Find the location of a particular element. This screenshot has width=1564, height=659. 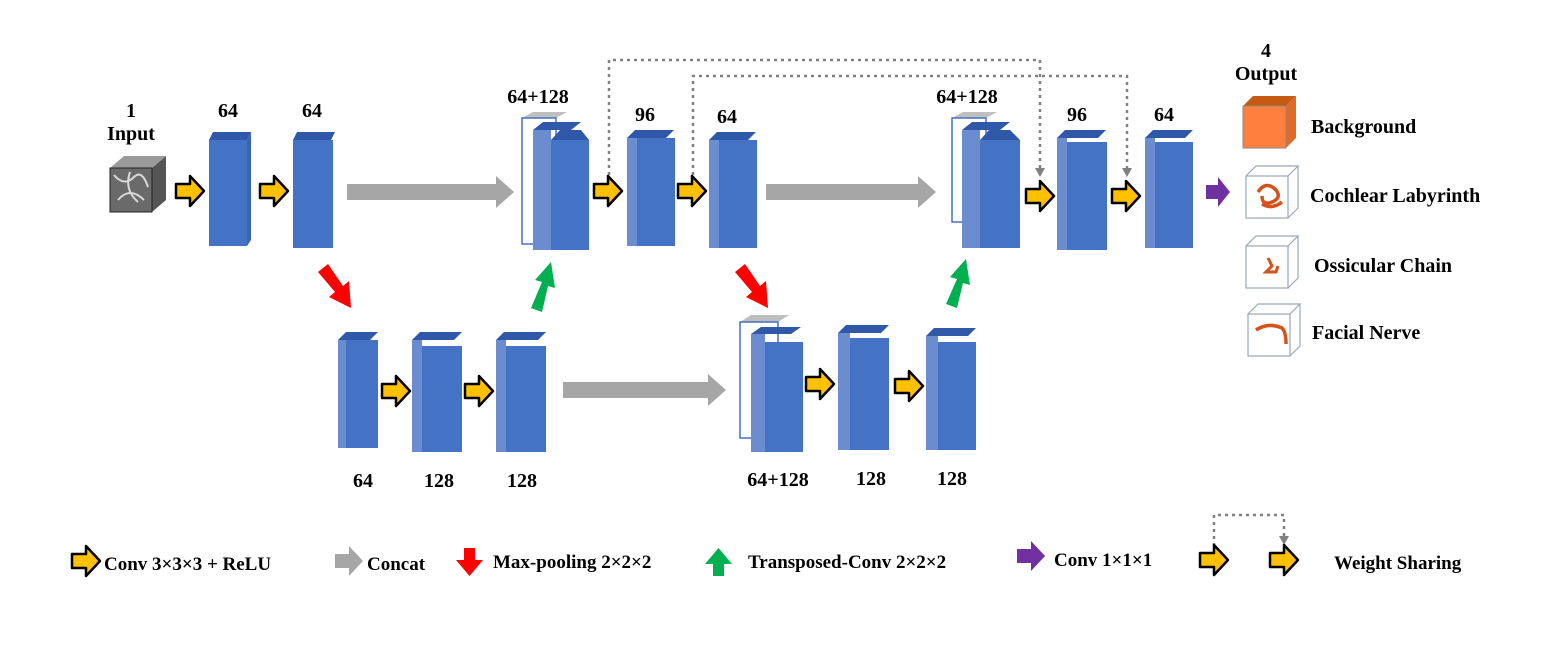

legend-weight-sharing-icon is located at coordinates (1249, 545).